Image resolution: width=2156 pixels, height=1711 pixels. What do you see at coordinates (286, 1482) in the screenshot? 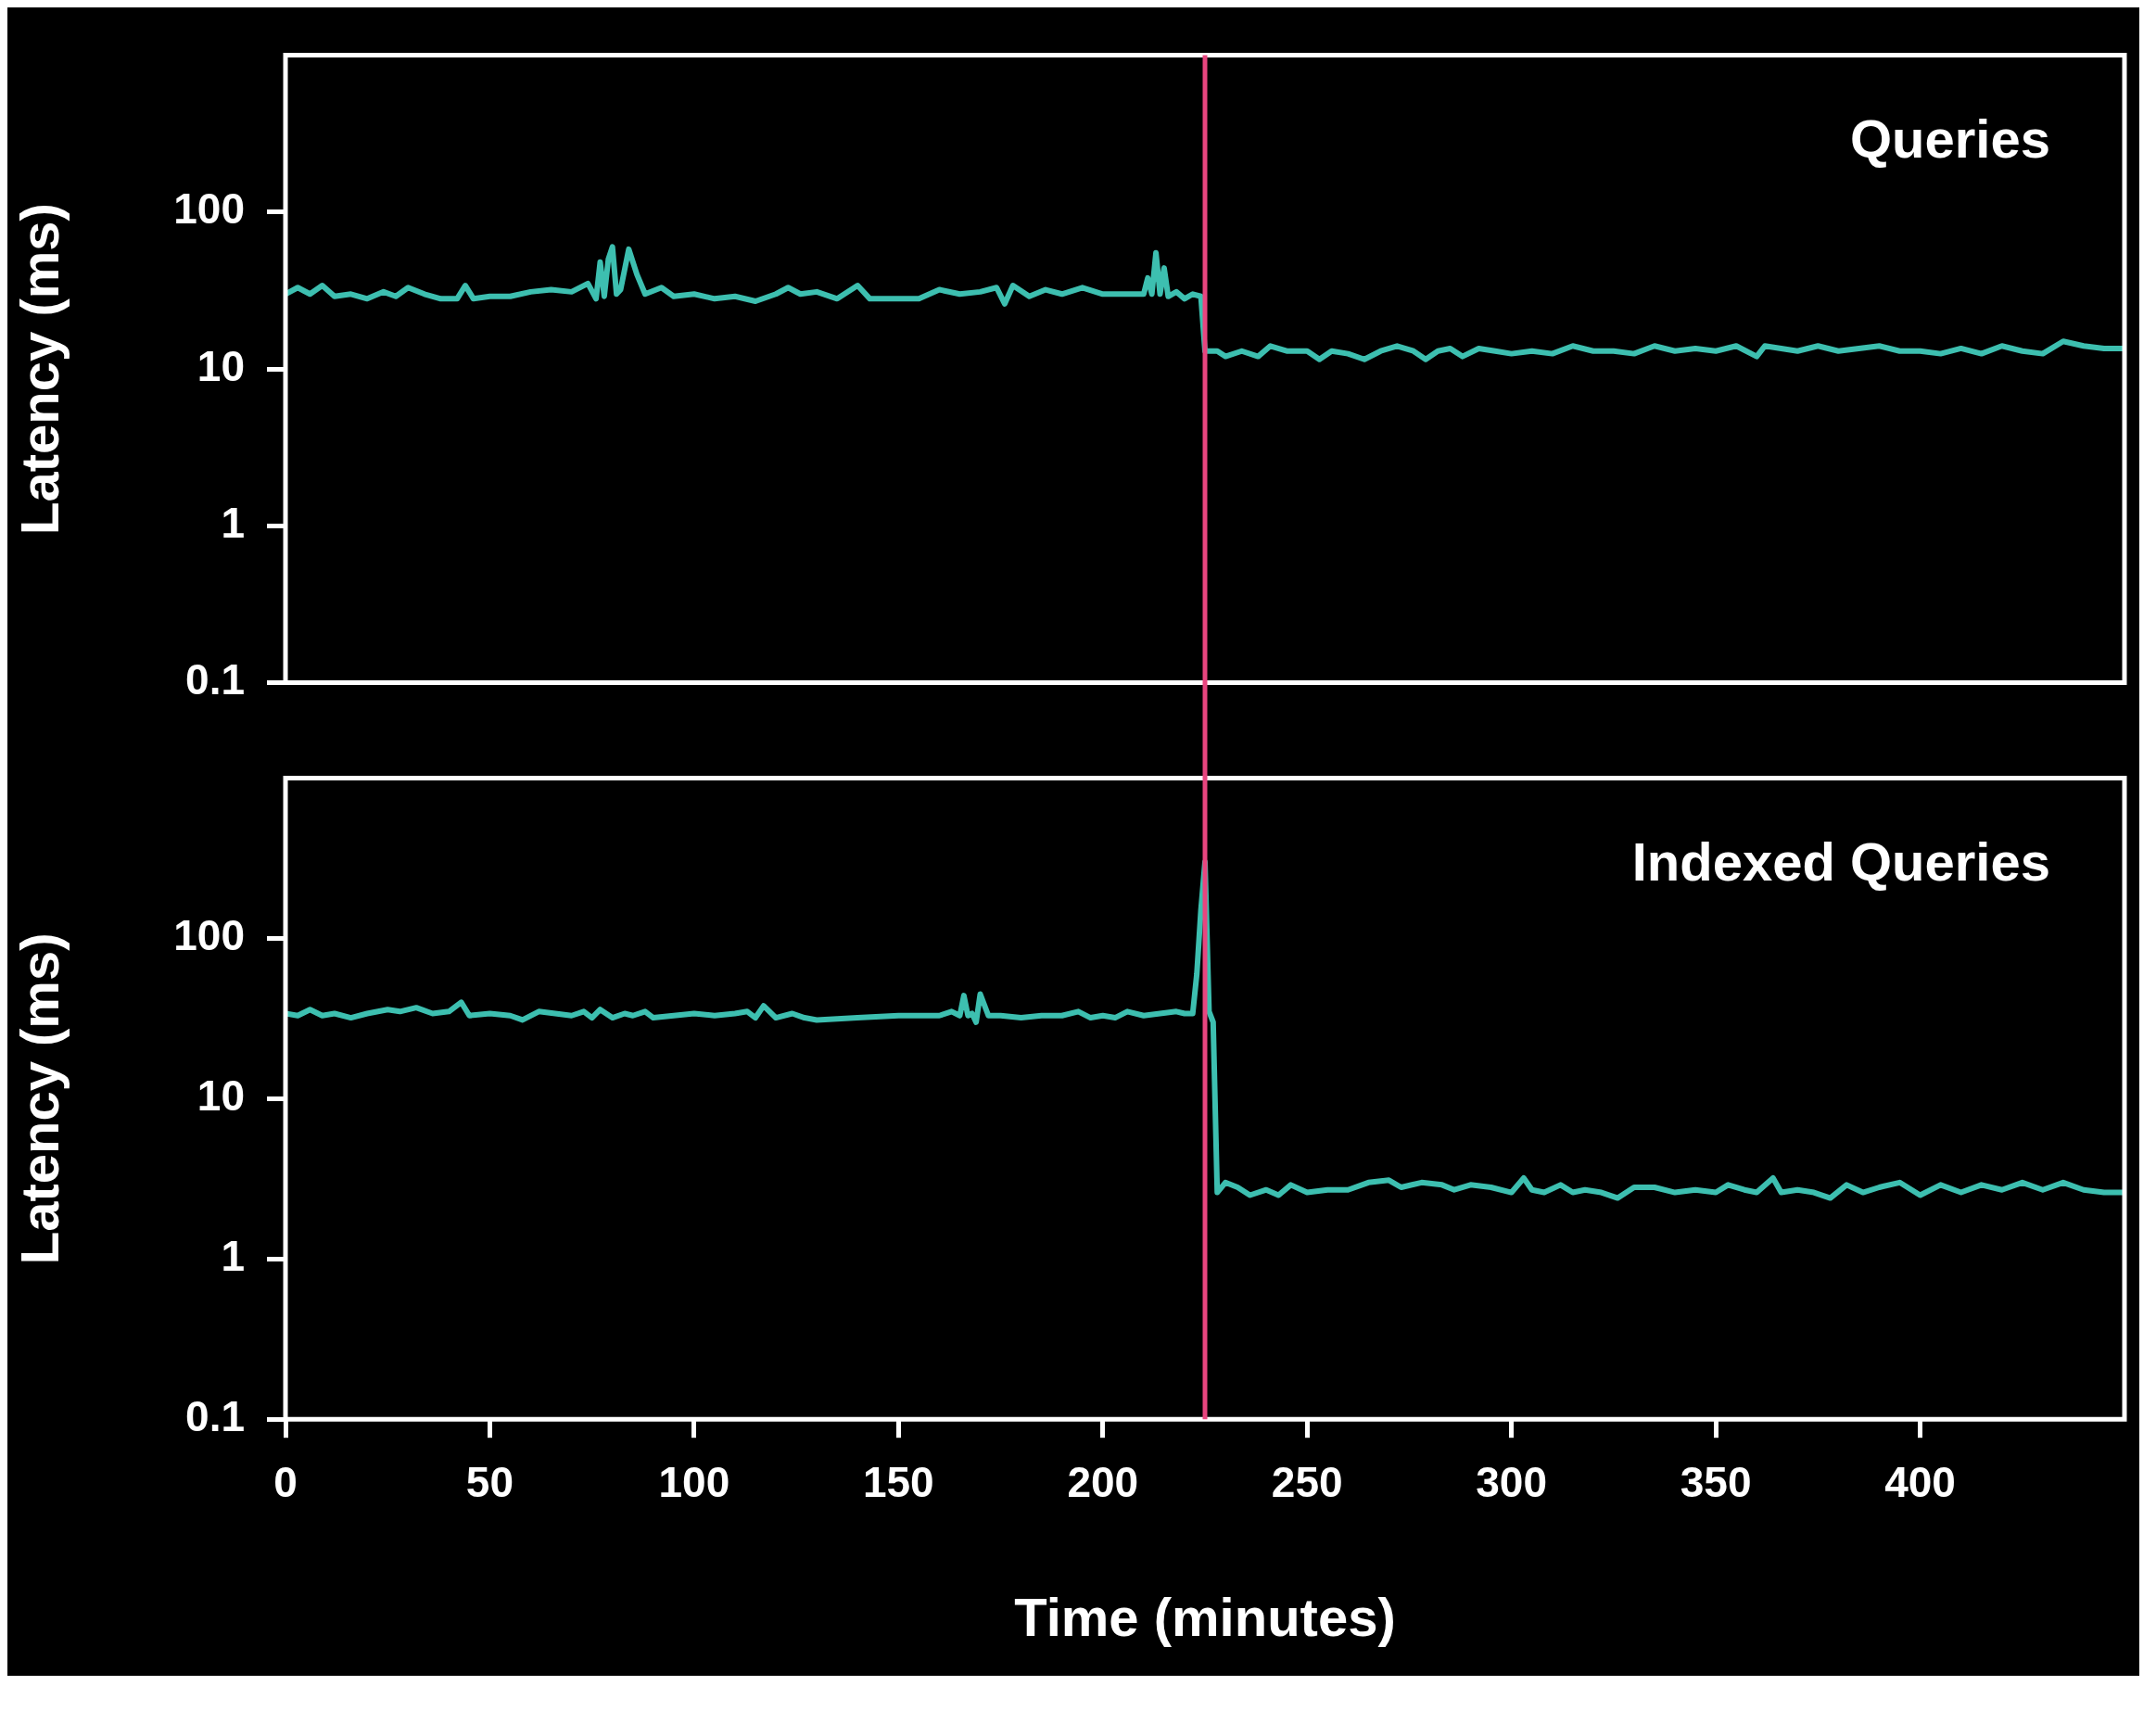
I see `x-tick-label: 0` at bounding box center [286, 1482].